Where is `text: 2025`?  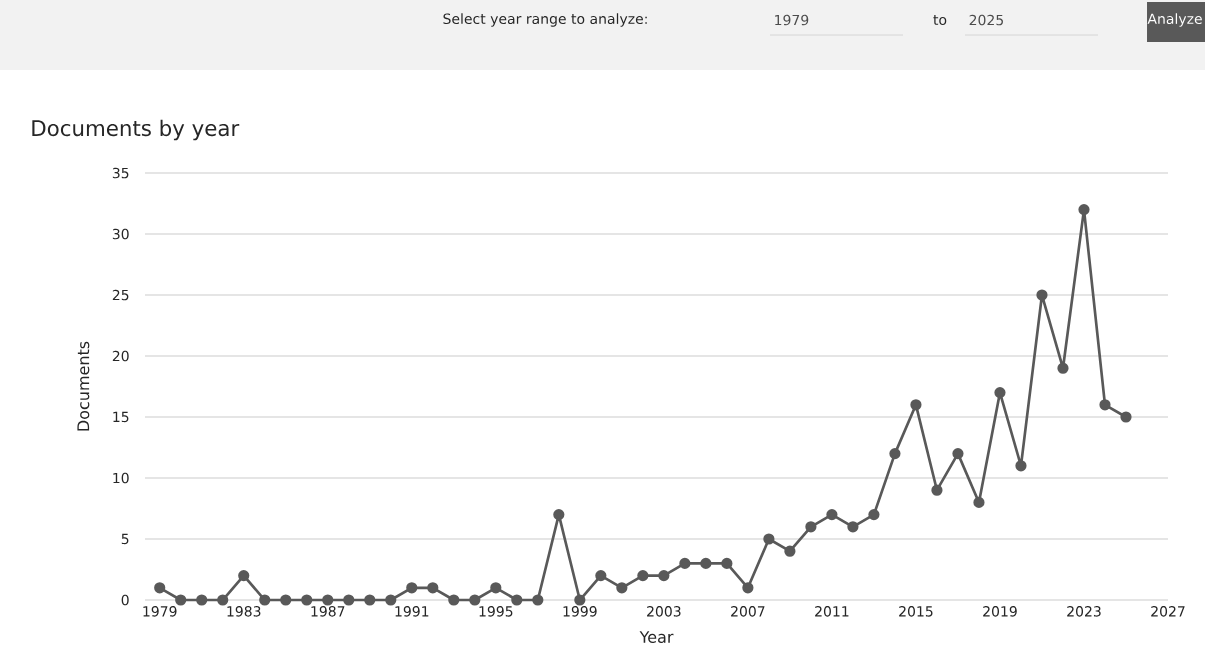
text: 2025 is located at coordinates (986, 20).